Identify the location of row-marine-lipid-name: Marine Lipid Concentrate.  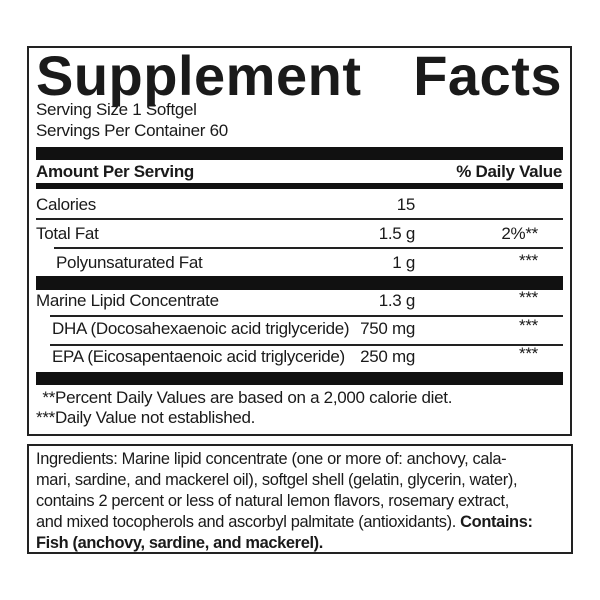
(127, 300).